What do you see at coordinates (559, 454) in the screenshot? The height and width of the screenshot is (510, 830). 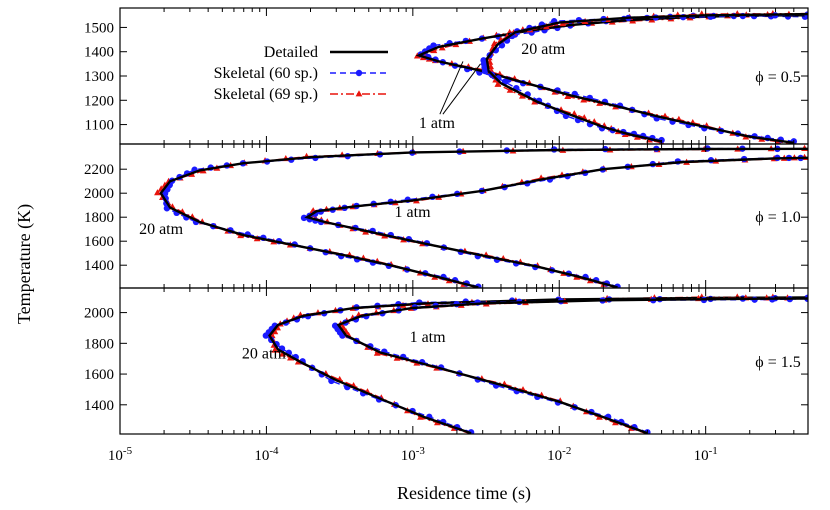 I see `x-tick-label: 10⁻²` at bounding box center [559, 454].